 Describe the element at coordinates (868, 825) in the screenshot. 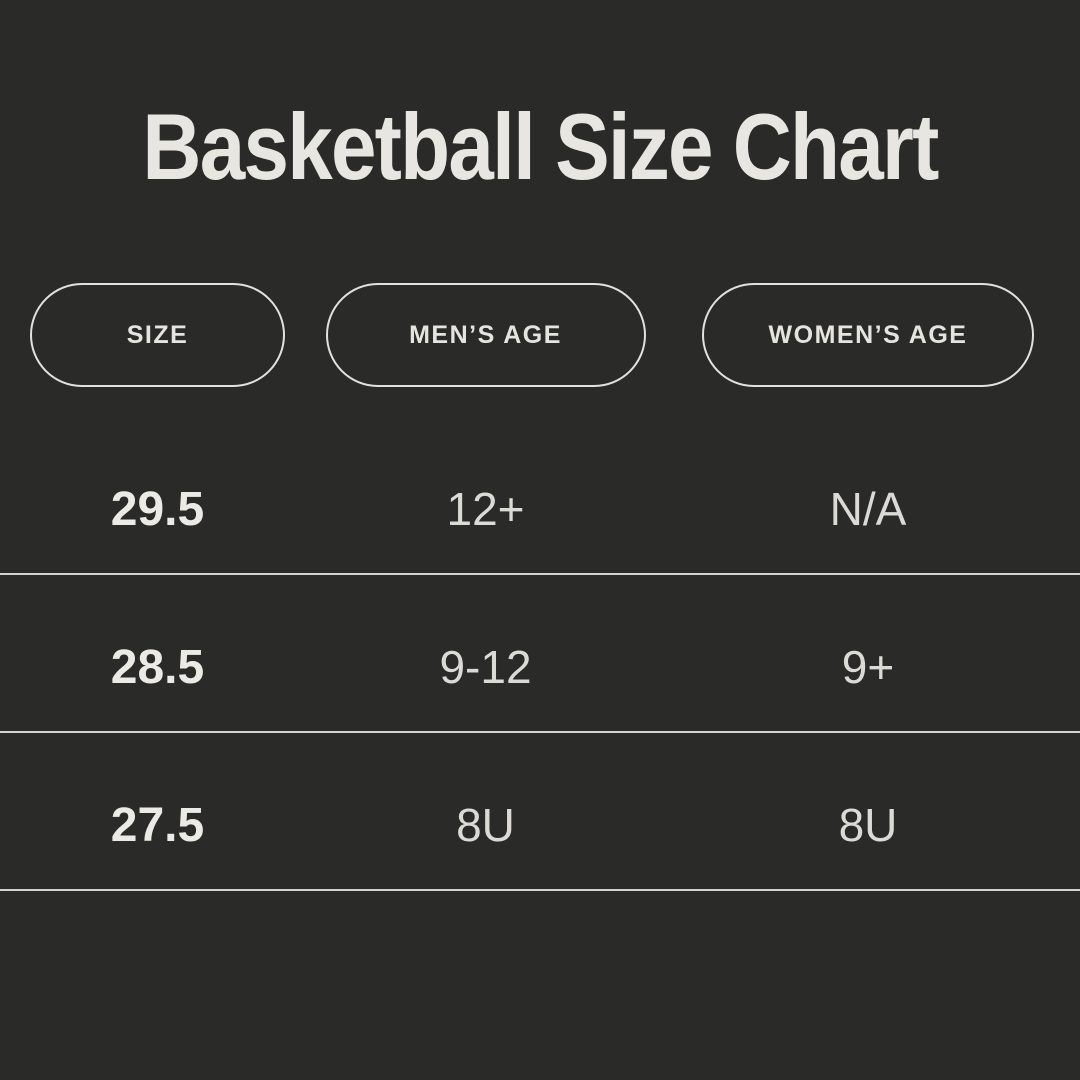

I see `cell-womens-age: 8U` at that location.